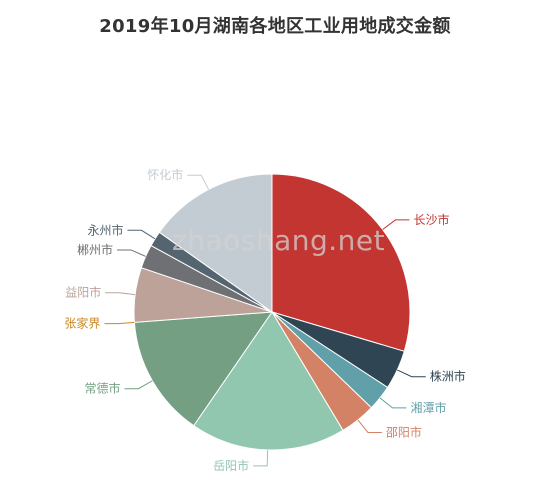  I want to click on pie-label-5: 常德市, so click(102, 388).